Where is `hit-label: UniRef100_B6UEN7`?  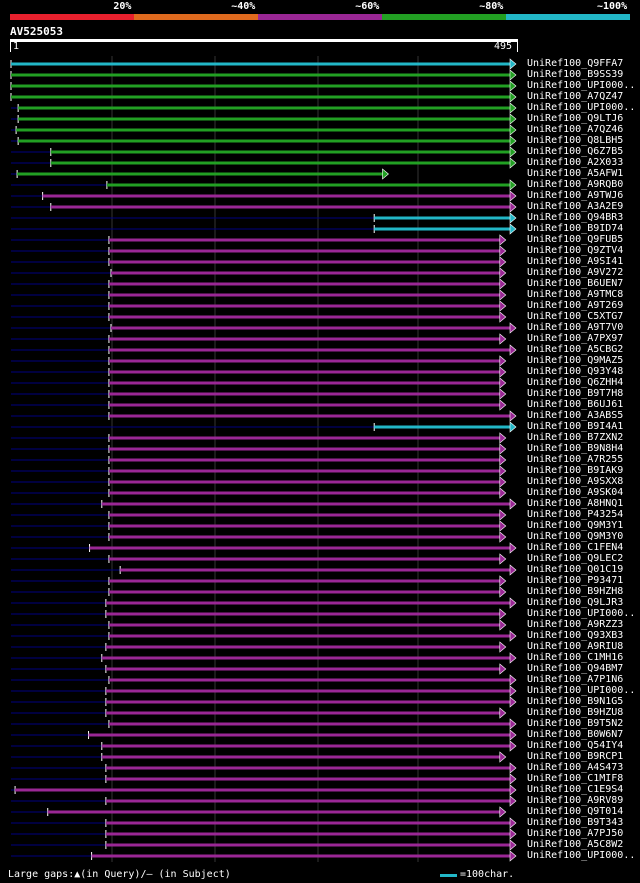
hit-label: UniRef100_B6UEN7 is located at coordinates (575, 283).